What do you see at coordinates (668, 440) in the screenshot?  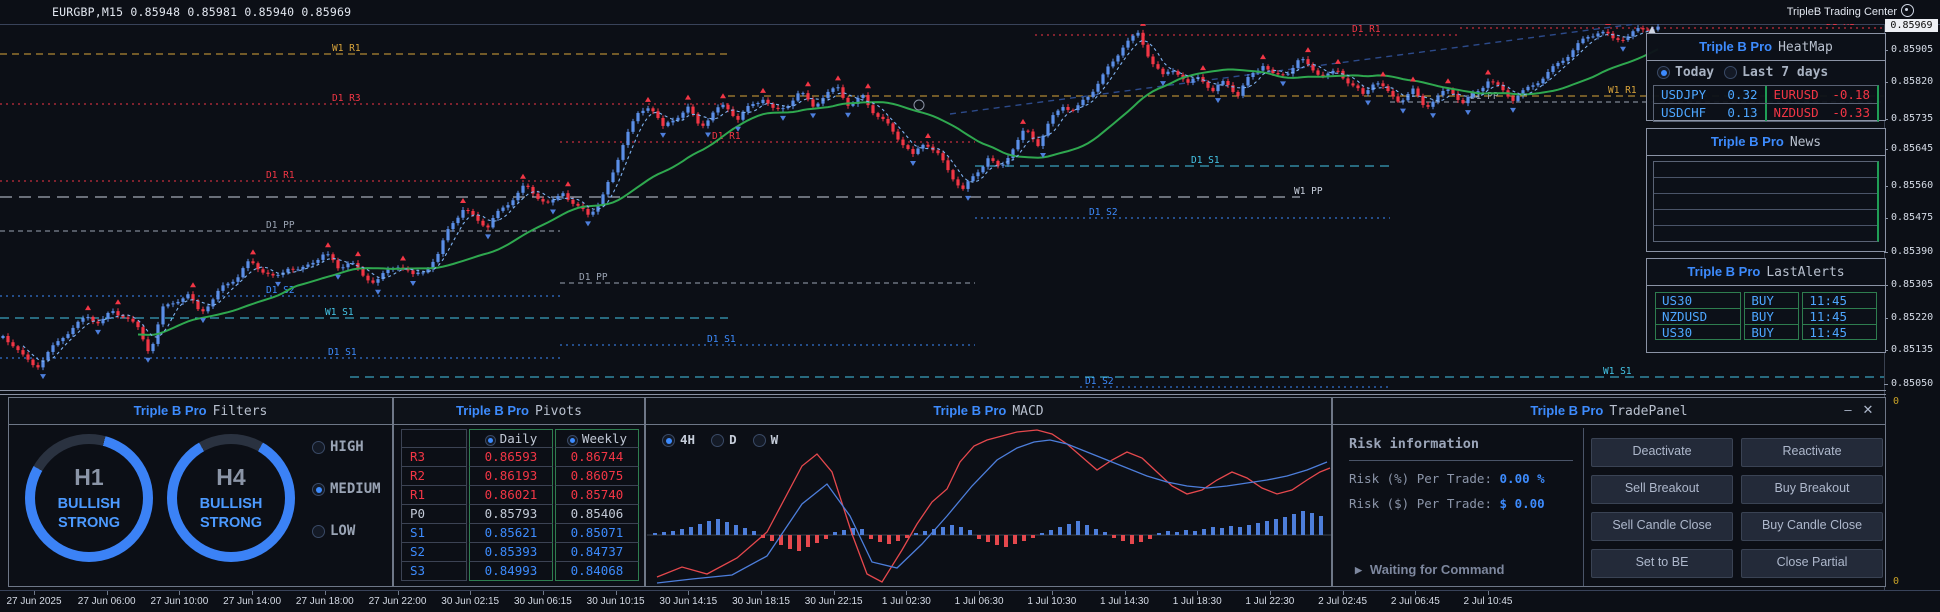 I see `macd-radio-4h` at bounding box center [668, 440].